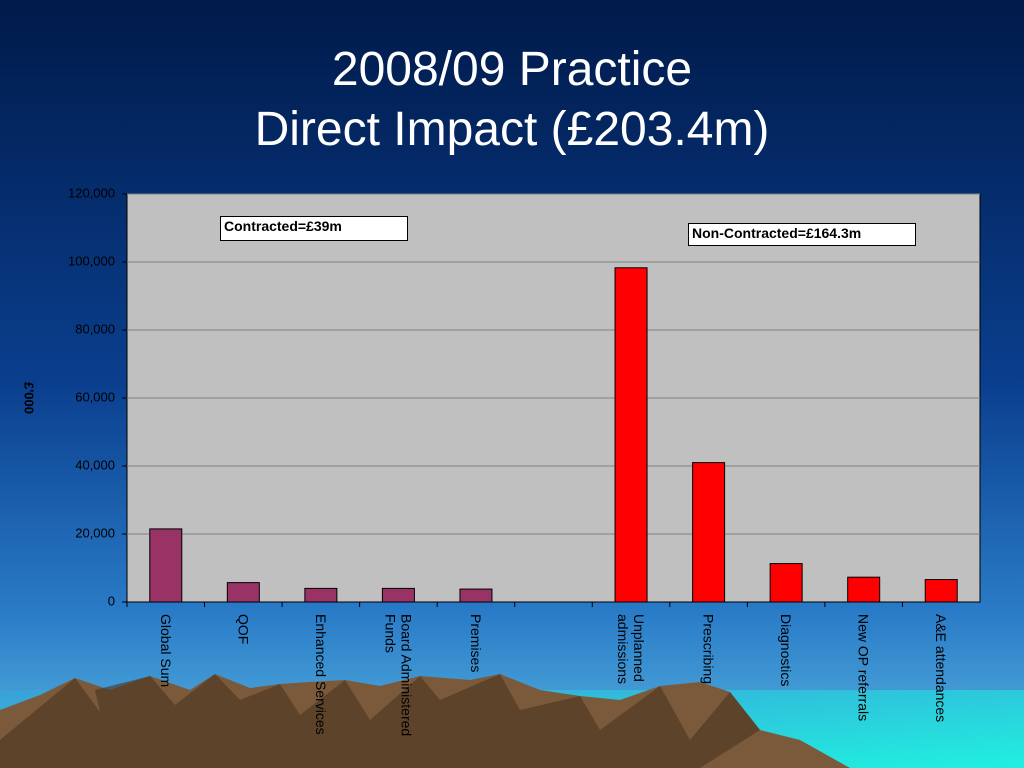 The height and width of the screenshot is (768, 1024). Describe the element at coordinates (631, 649) in the screenshot. I see `x-tick-label: Unplanned admissions` at that location.